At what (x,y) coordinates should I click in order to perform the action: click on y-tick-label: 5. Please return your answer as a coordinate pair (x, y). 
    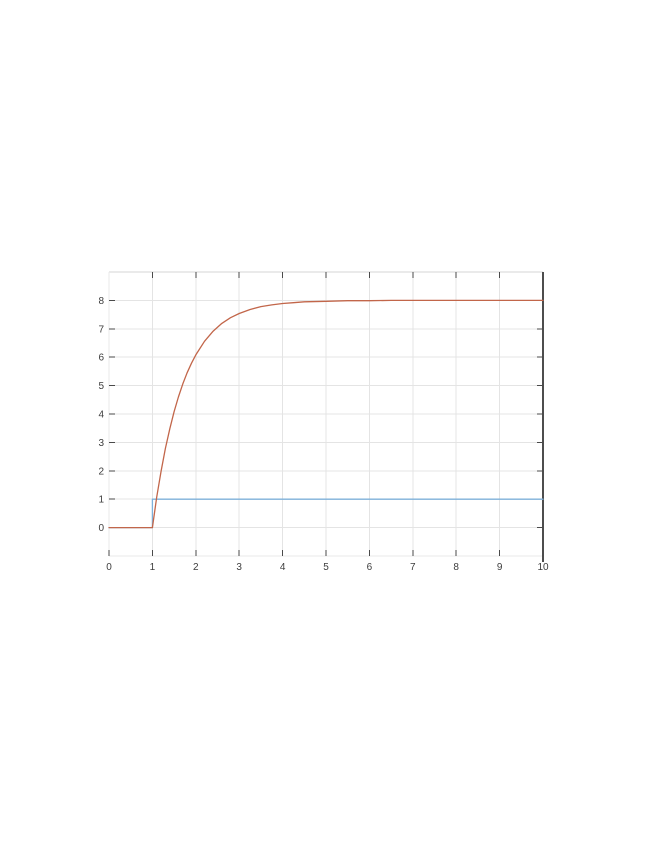
    Looking at the image, I should click on (101, 386).